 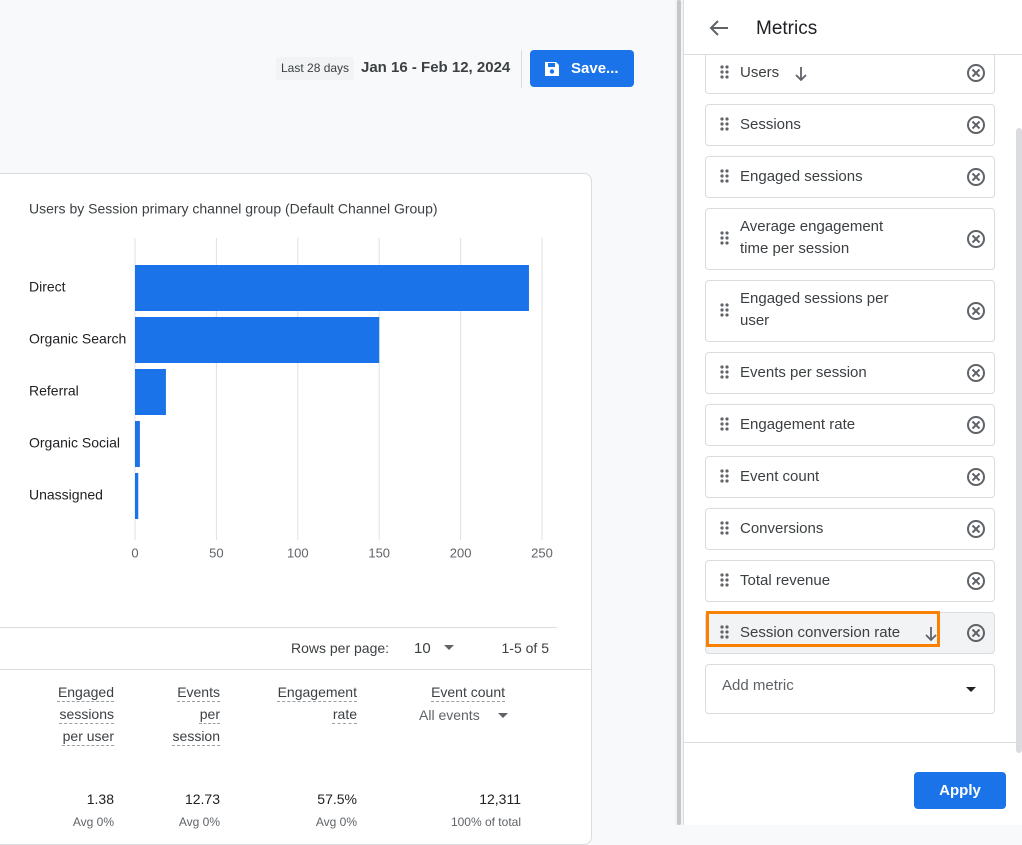 I want to click on table-cell: 12.73, so click(x=202, y=799).